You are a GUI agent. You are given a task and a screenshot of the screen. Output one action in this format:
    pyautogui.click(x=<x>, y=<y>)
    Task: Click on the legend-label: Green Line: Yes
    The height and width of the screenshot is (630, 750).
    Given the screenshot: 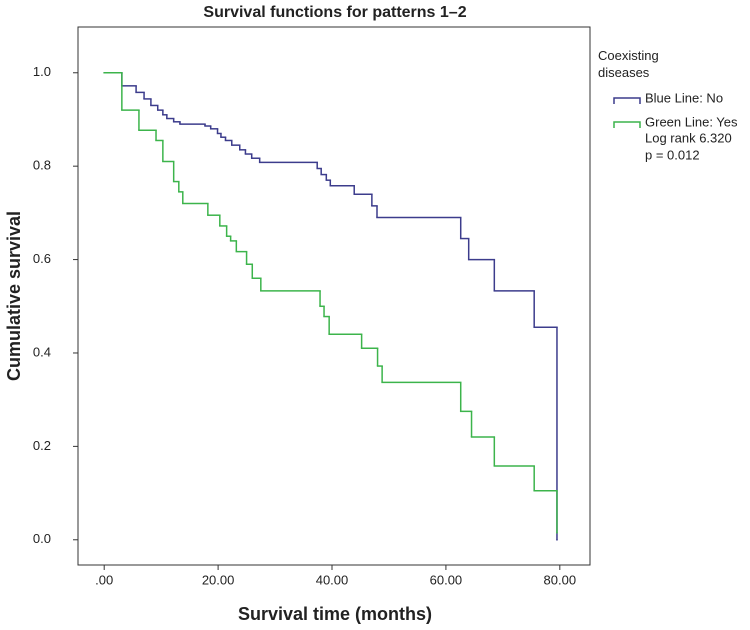 What is the action you would take?
    pyautogui.click(x=691, y=121)
    